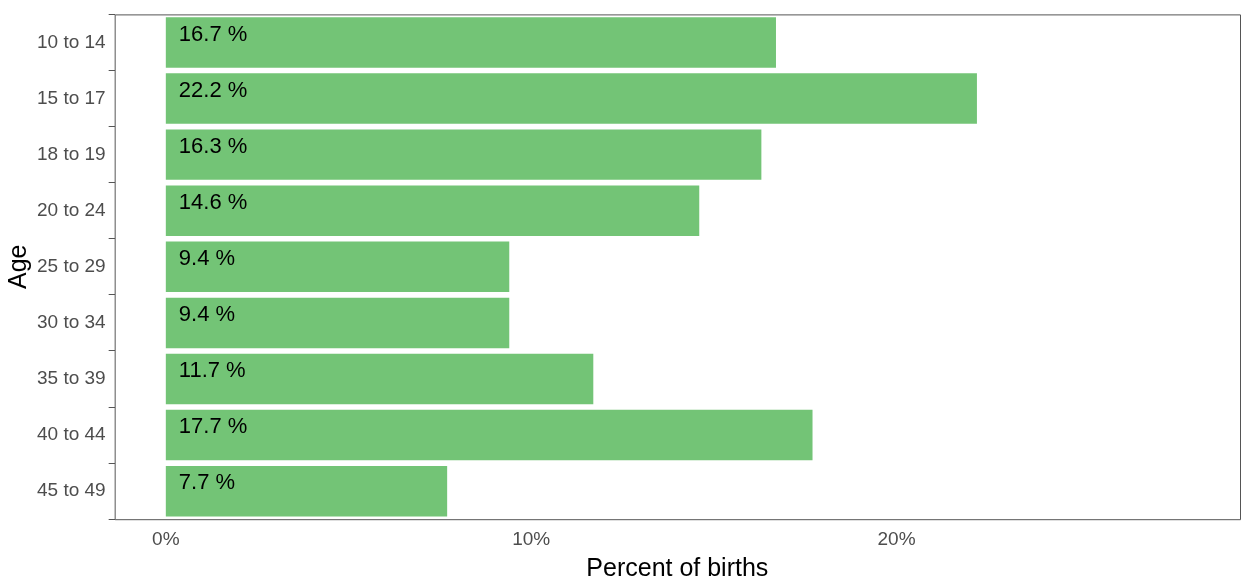  What do you see at coordinates (213, 33) in the screenshot?
I see `data-label: 16.7 %` at bounding box center [213, 33].